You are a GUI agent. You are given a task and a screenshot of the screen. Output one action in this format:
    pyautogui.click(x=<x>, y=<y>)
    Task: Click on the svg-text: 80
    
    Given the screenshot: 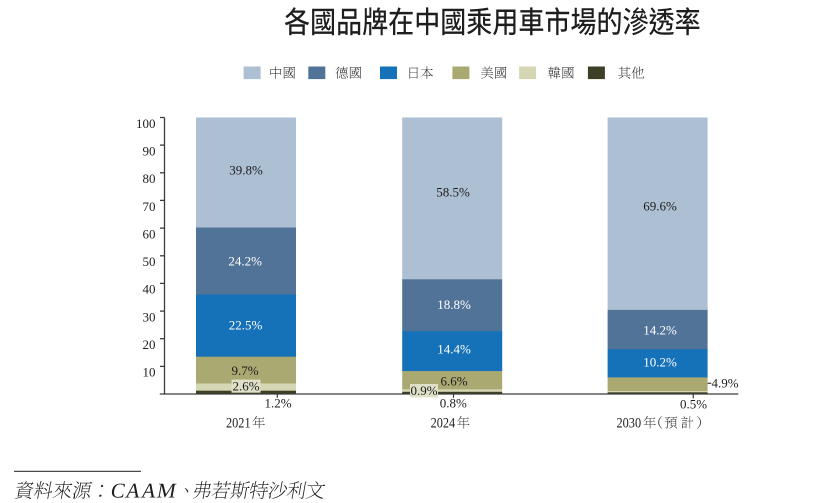 What is the action you would take?
    pyautogui.click(x=149, y=178)
    